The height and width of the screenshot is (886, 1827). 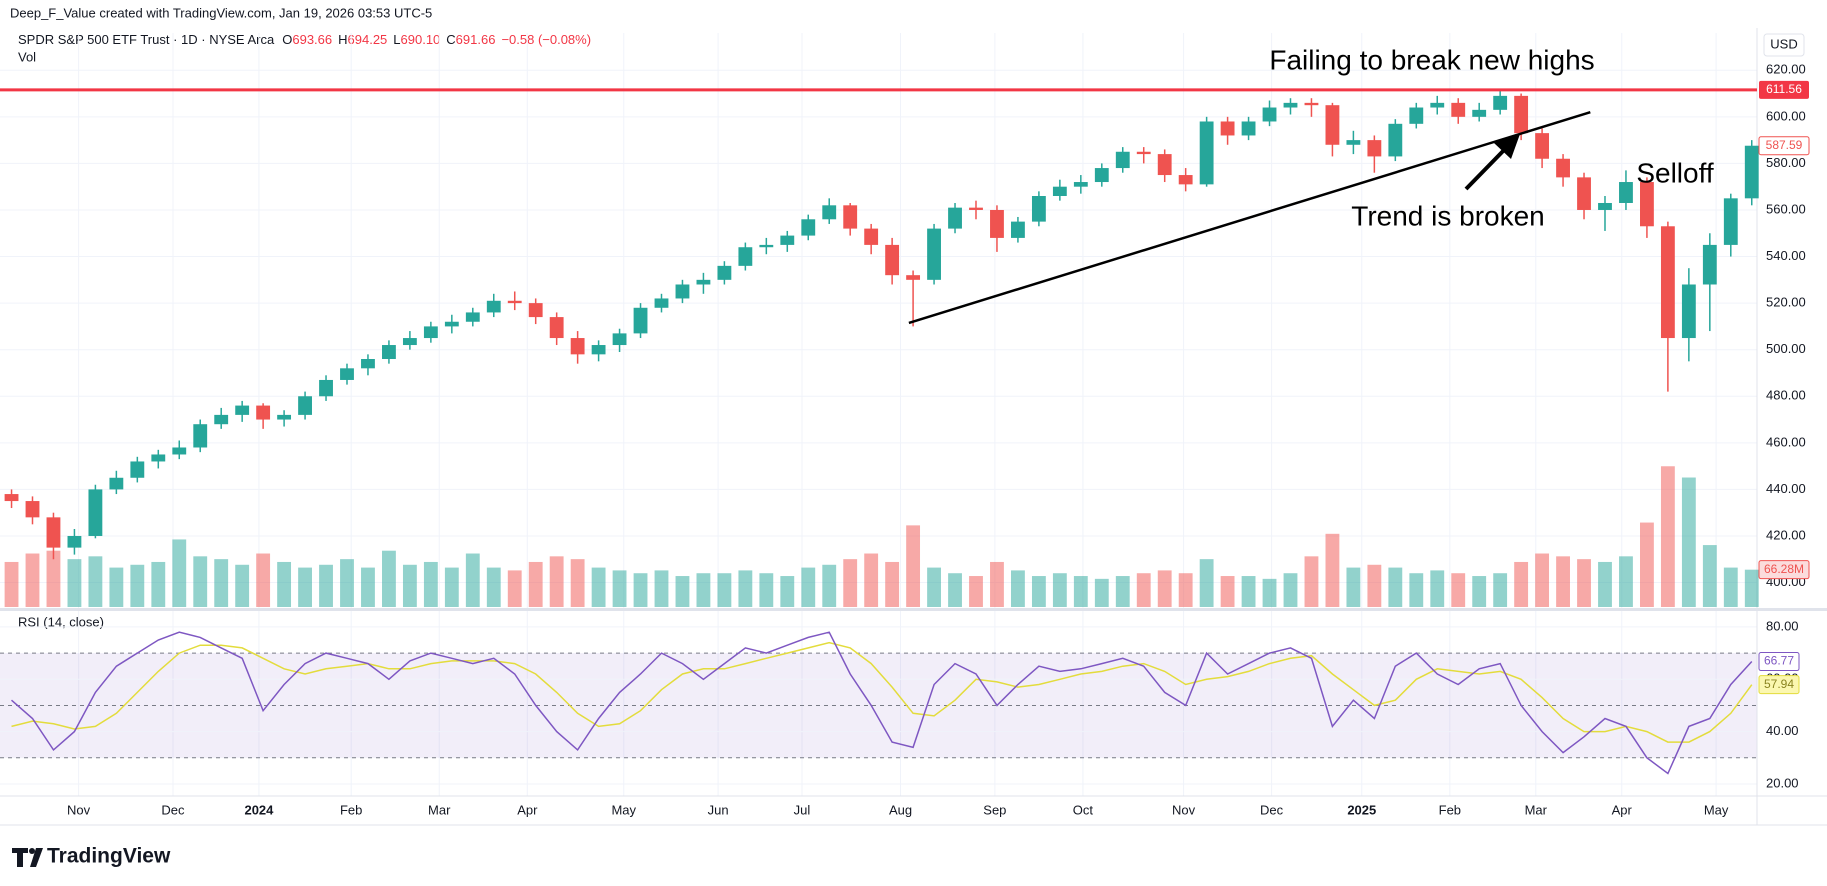 What do you see at coordinates (368, 39) in the screenshot?
I see `quote-value: 694.25` at bounding box center [368, 39].